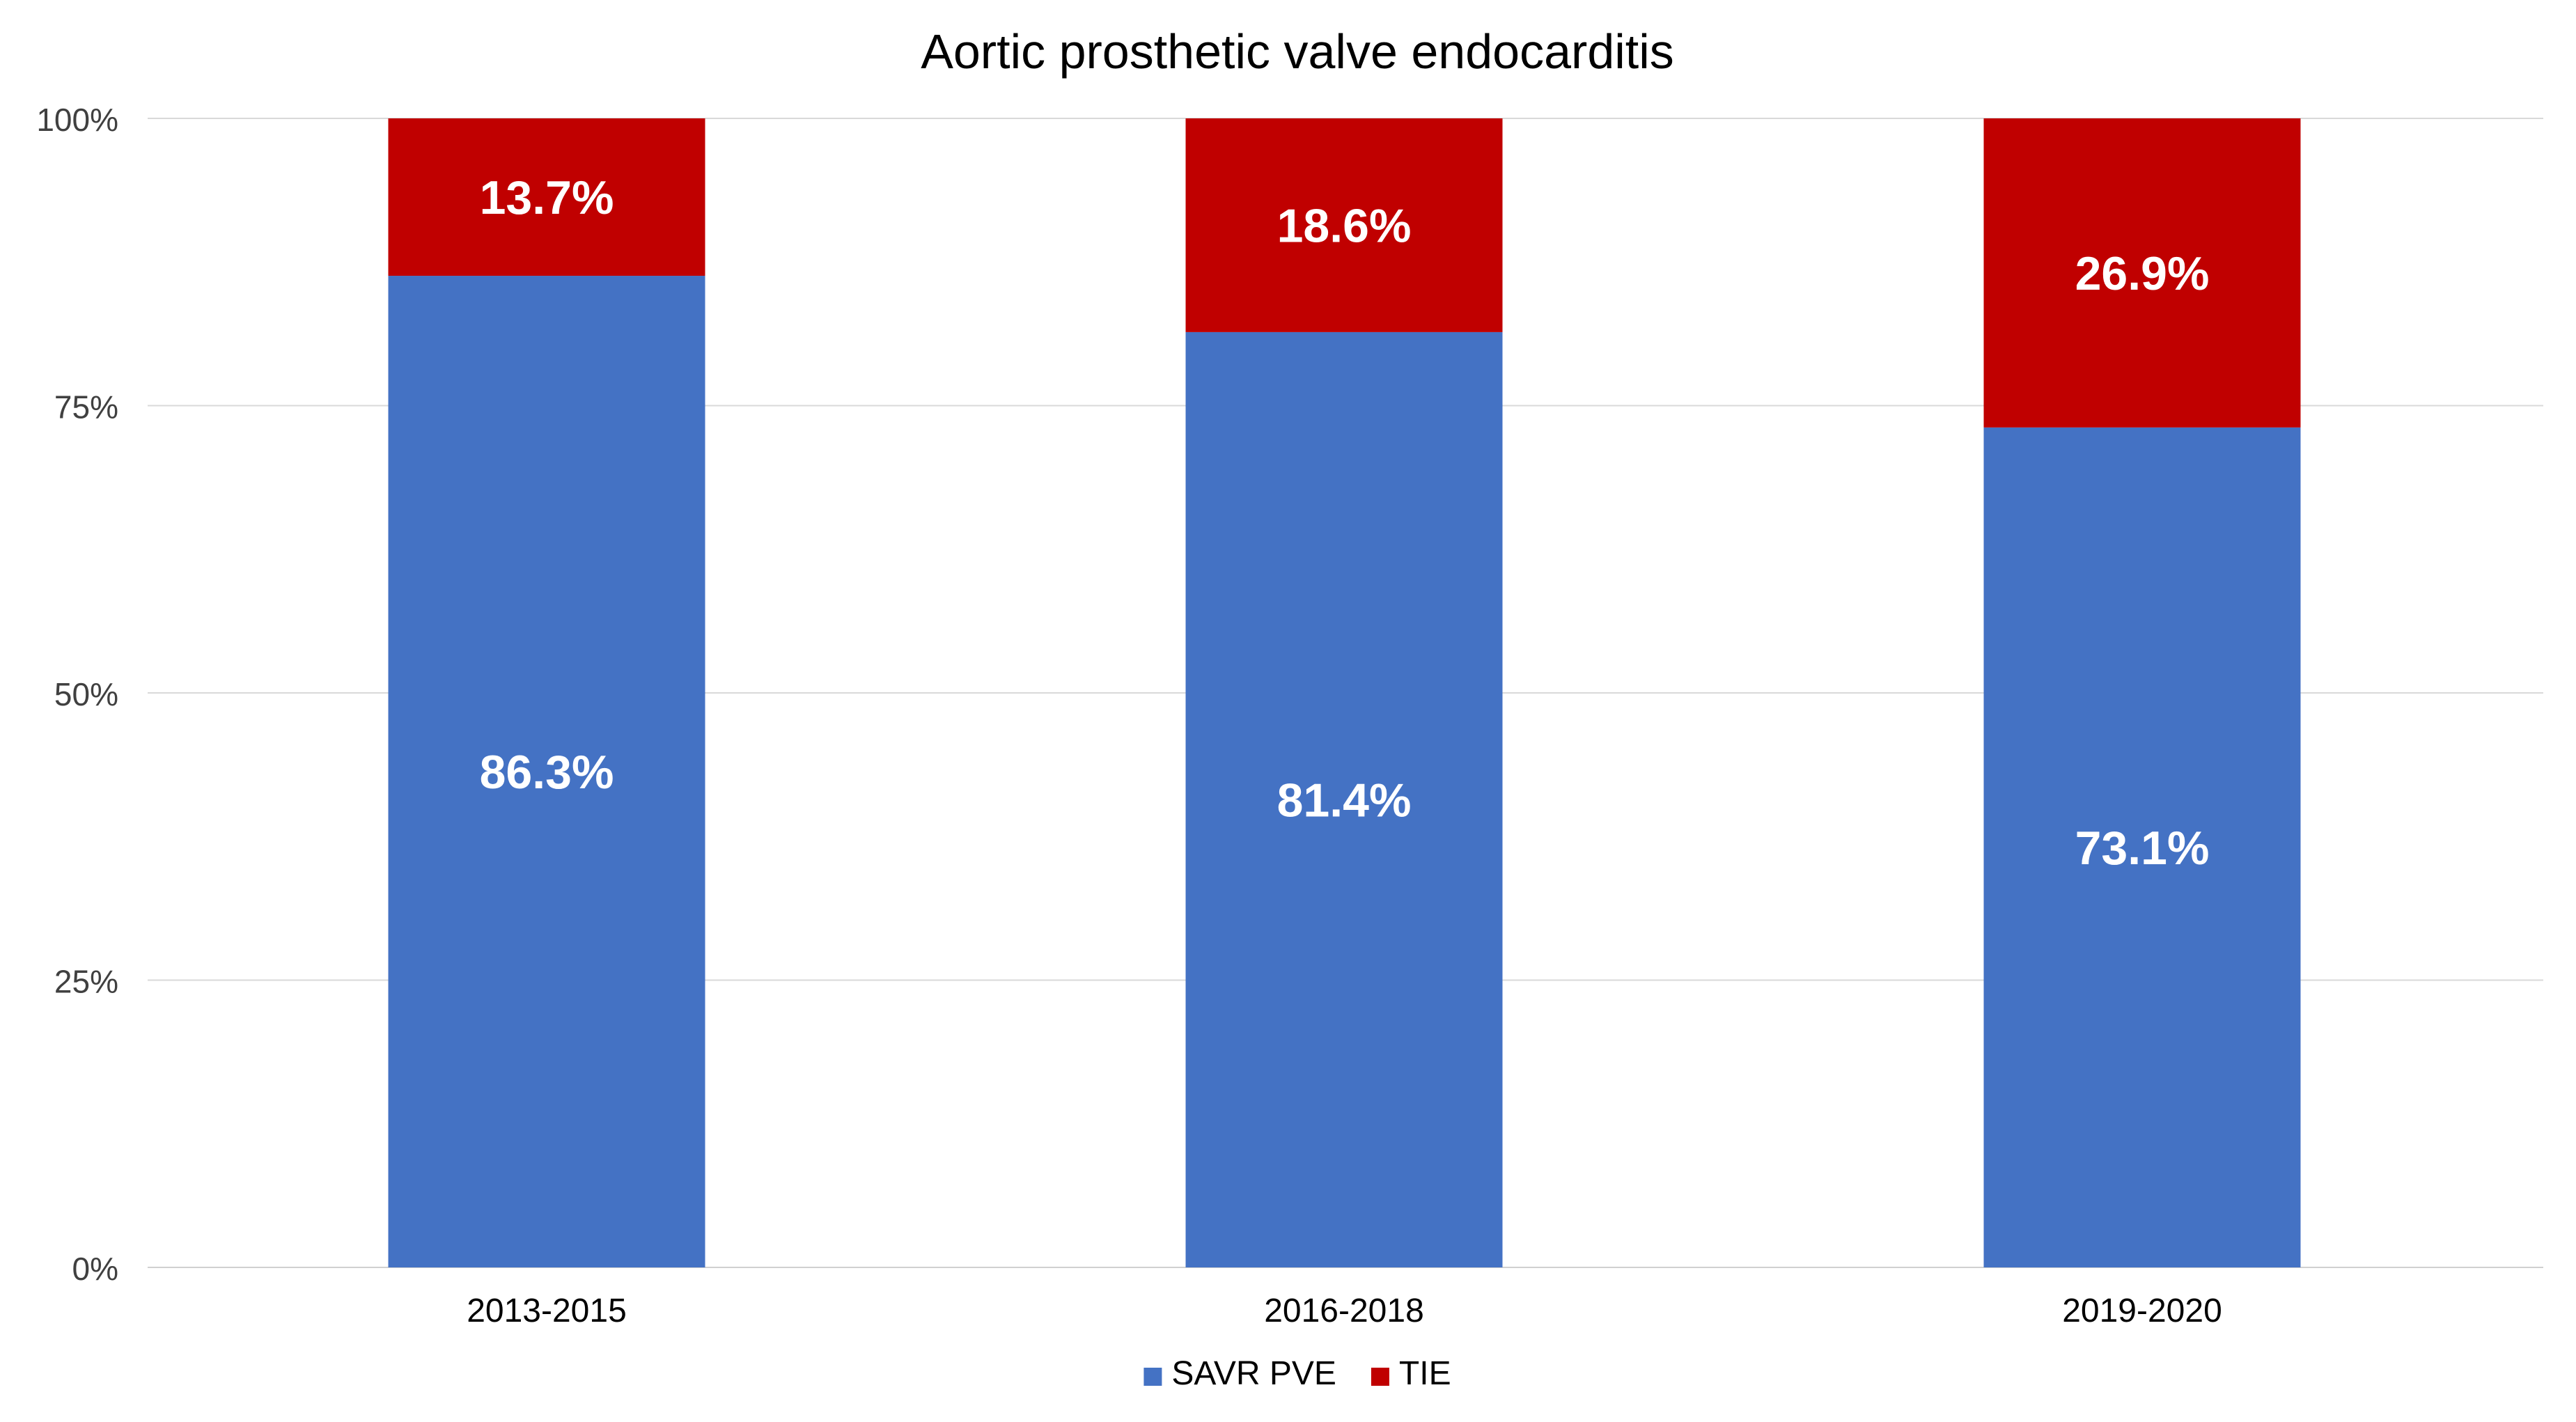 Image resolution: width=2576 pixels, height=1422 pixels. What do you see at coordinates (547, 1310) in the screenshot?
I see `x-tick-label: 2013-2015` at bounding box center [547, 1310].